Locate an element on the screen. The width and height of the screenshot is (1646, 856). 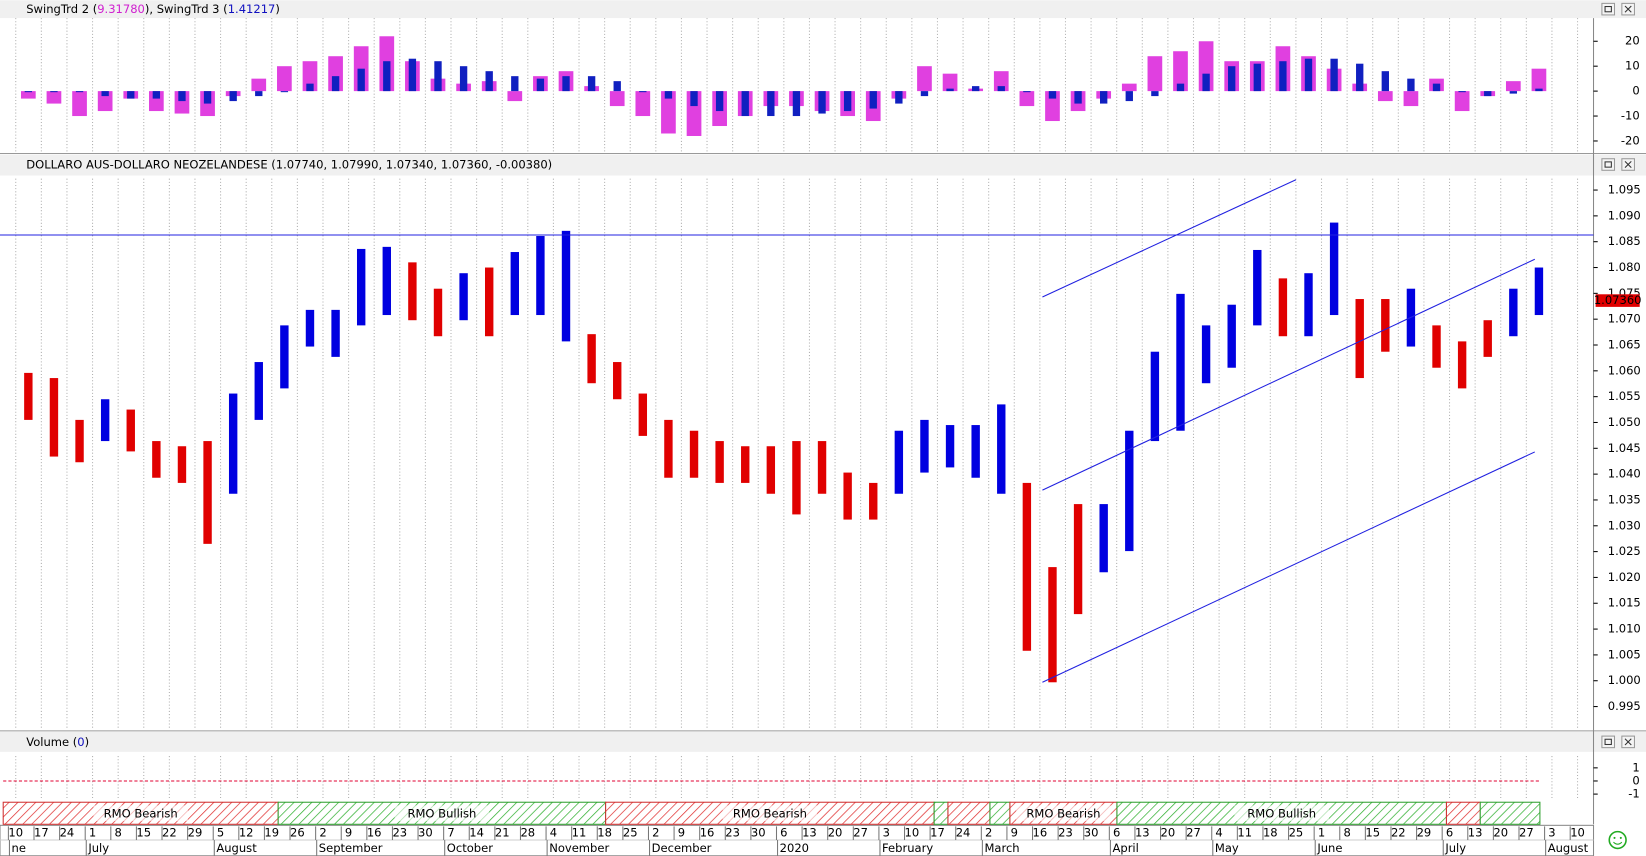
pane-legend: Volume (0) is located at coordinates (57, 741).